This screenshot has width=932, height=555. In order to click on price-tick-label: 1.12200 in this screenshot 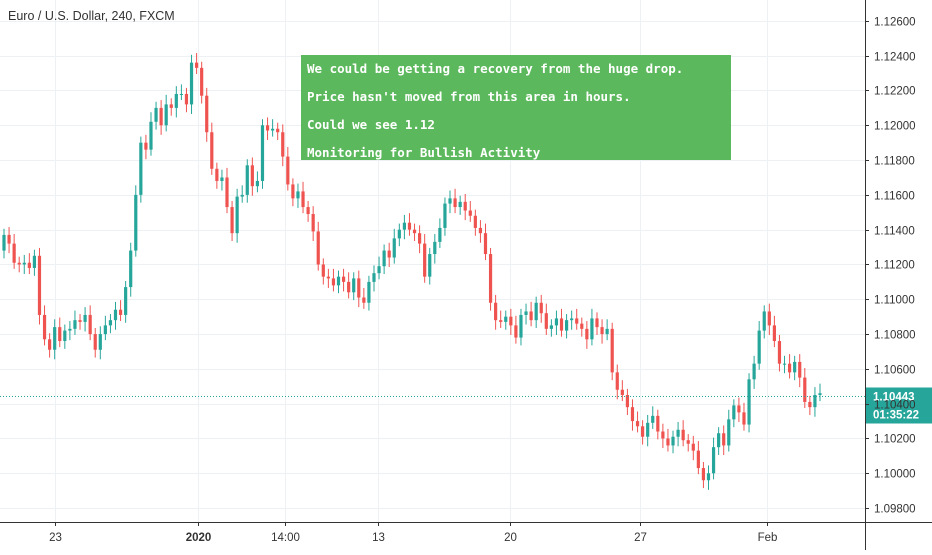, I will do `click(895, 92)`.